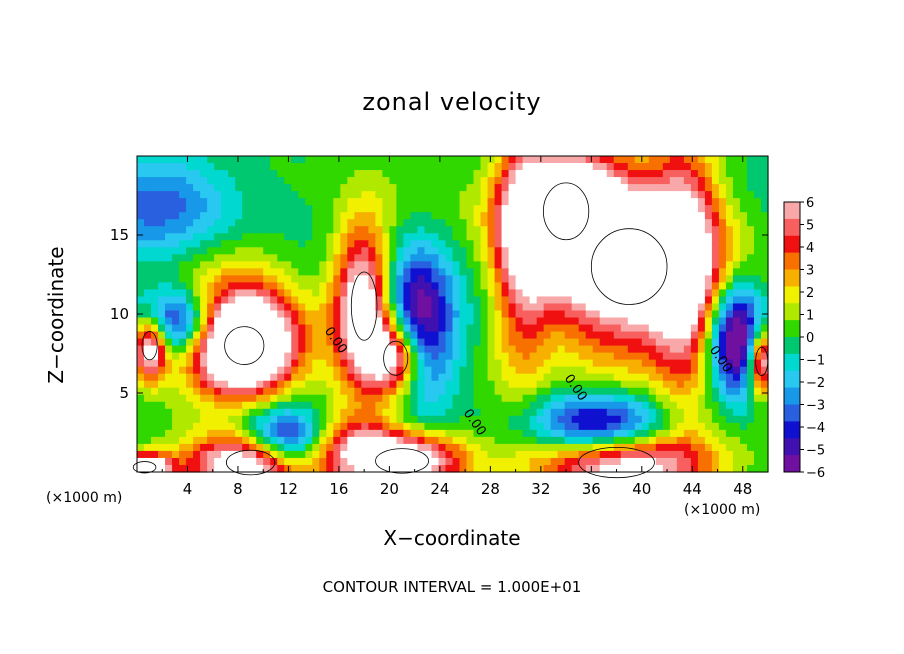 Image resolution: width=904 pixels, height=654 pixels. I want to click on colorbar-swatch, so click(792, 295).